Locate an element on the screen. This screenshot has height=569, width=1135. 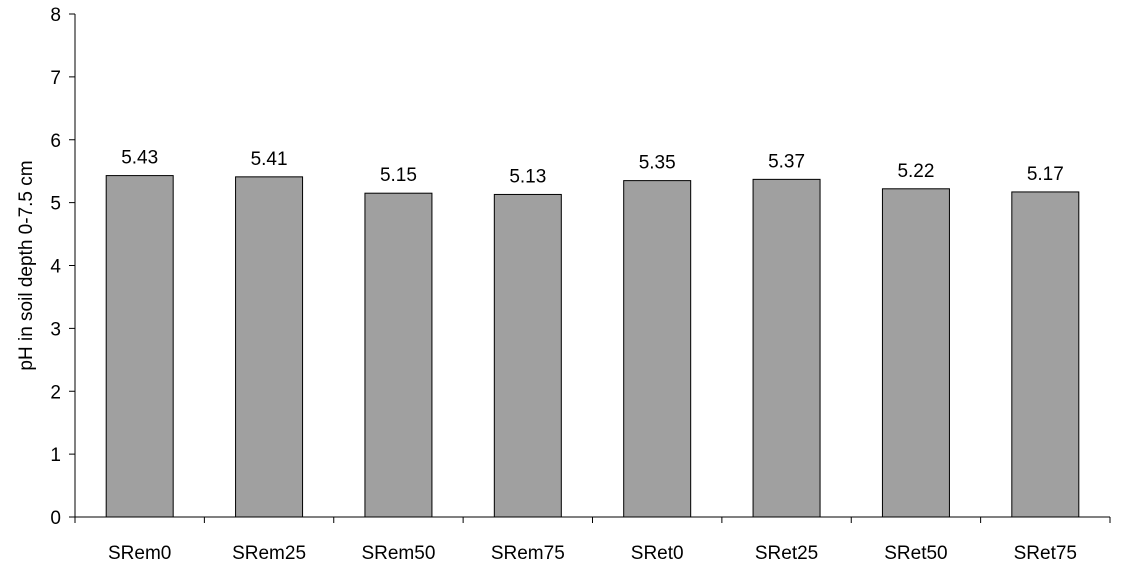
data-label: 5.35 is located at coordinates (657, 163).